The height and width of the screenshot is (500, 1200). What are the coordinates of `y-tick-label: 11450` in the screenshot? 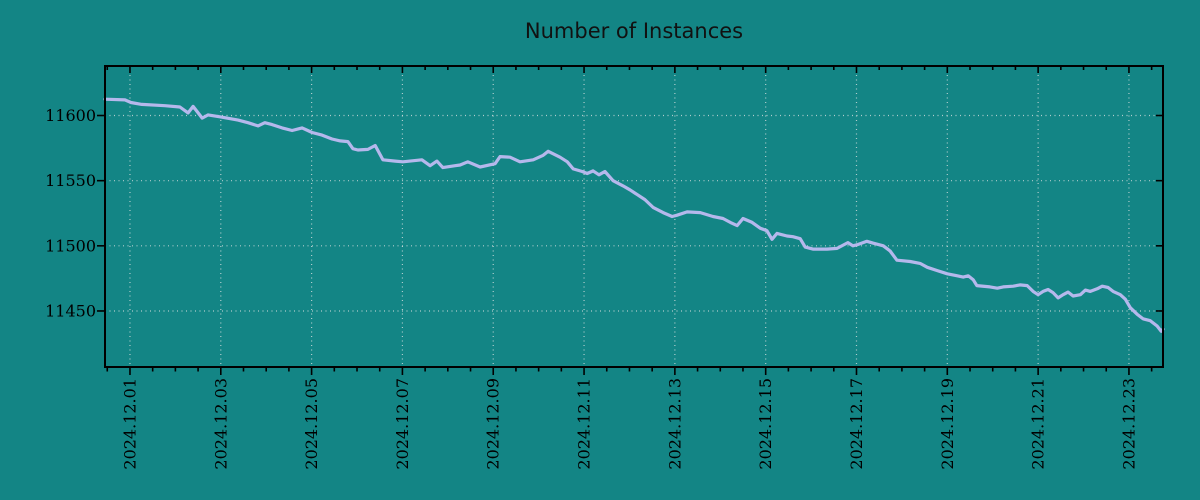 It's located at (70, 310).